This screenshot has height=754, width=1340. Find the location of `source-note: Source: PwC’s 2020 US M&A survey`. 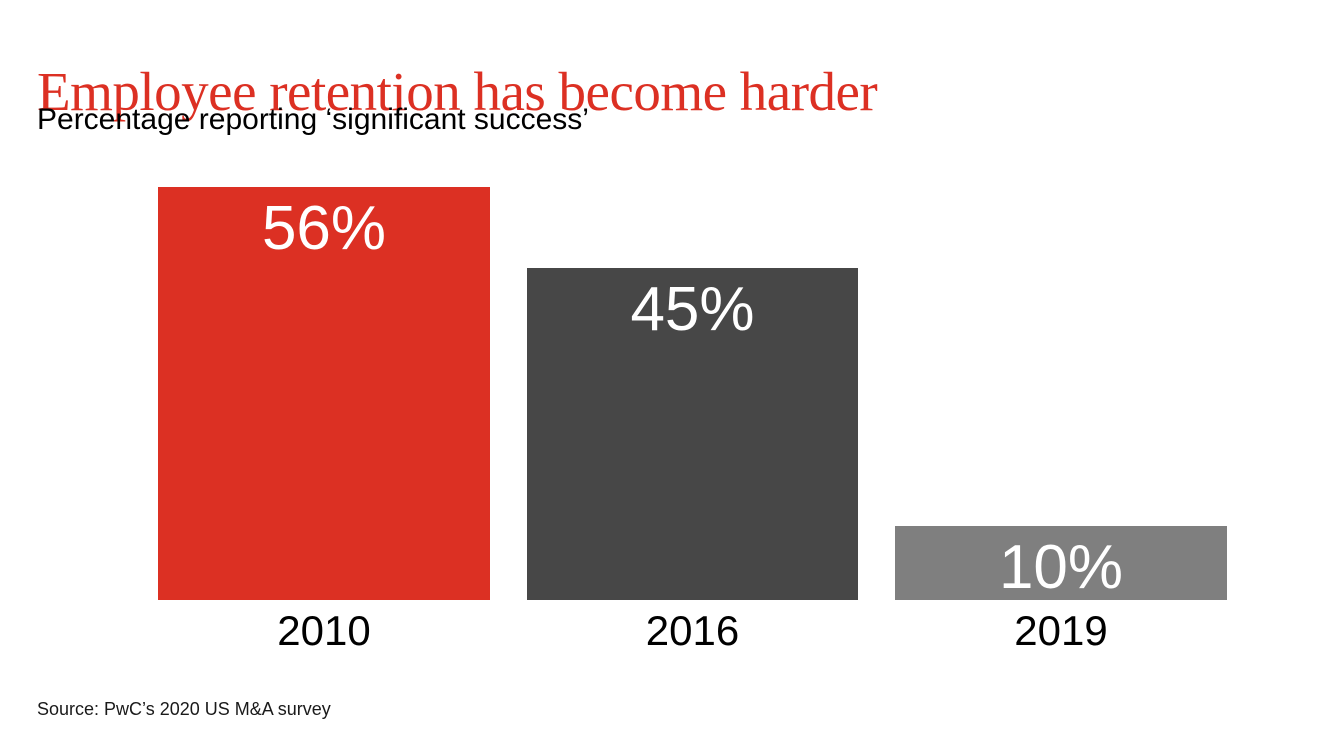

source-note: Source: PwC’s 2020 US M&A survey is located at coordinates (184, 709).